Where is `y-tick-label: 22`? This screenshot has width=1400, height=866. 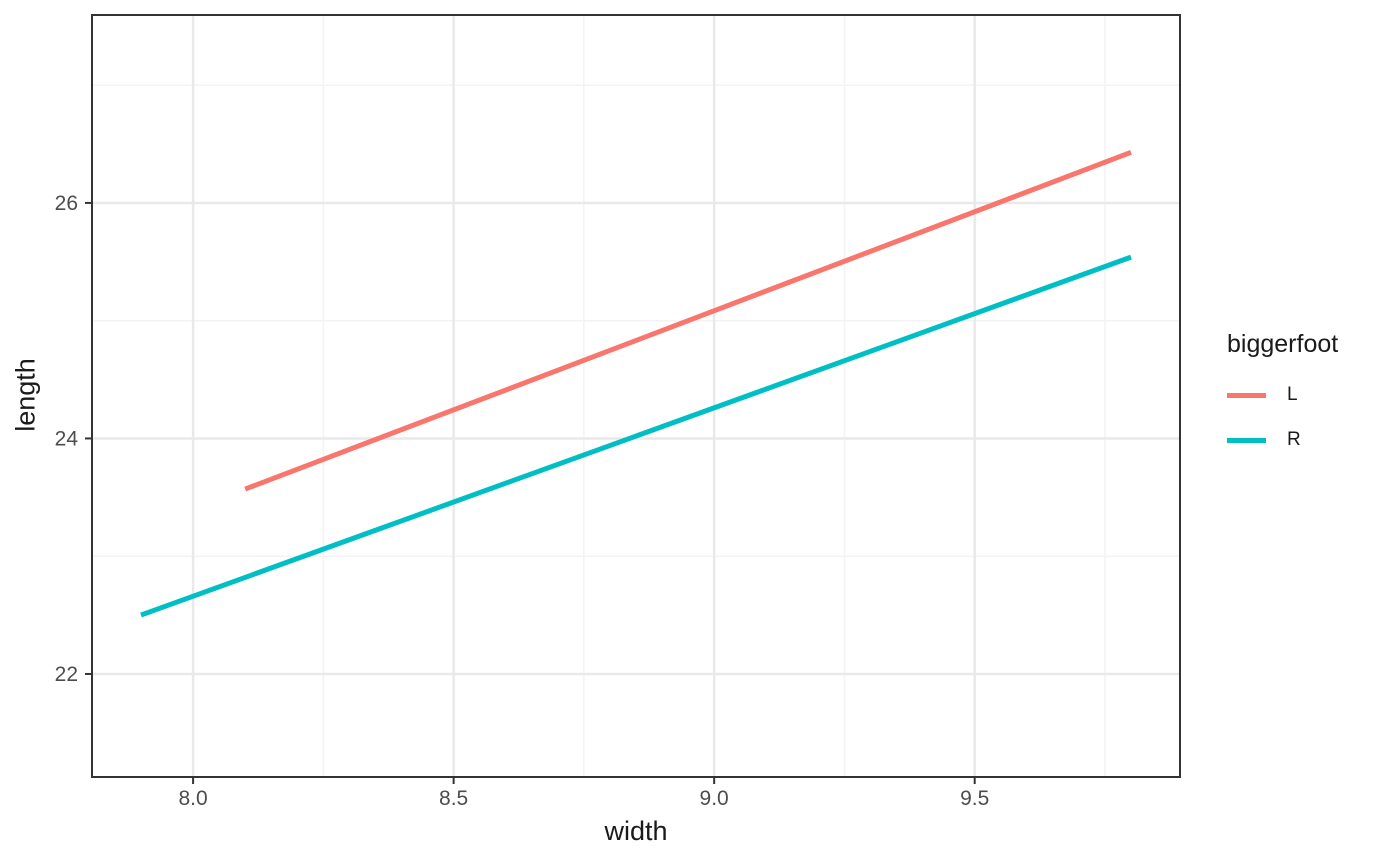
y-tick-label: 22 is located at coordinates (66, 674).